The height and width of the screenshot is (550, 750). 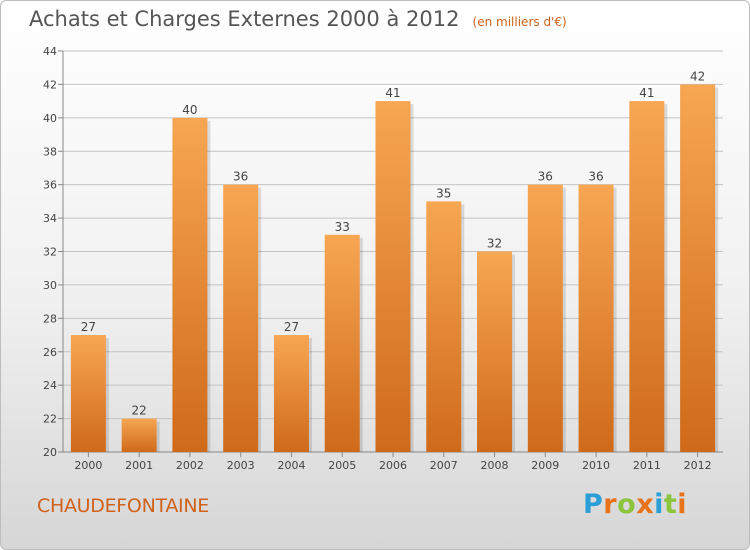 What do you see at coordinates (88, 465) in the screenshot?
I see `x-tick-label: 2000` at bounding box center [88, 465].